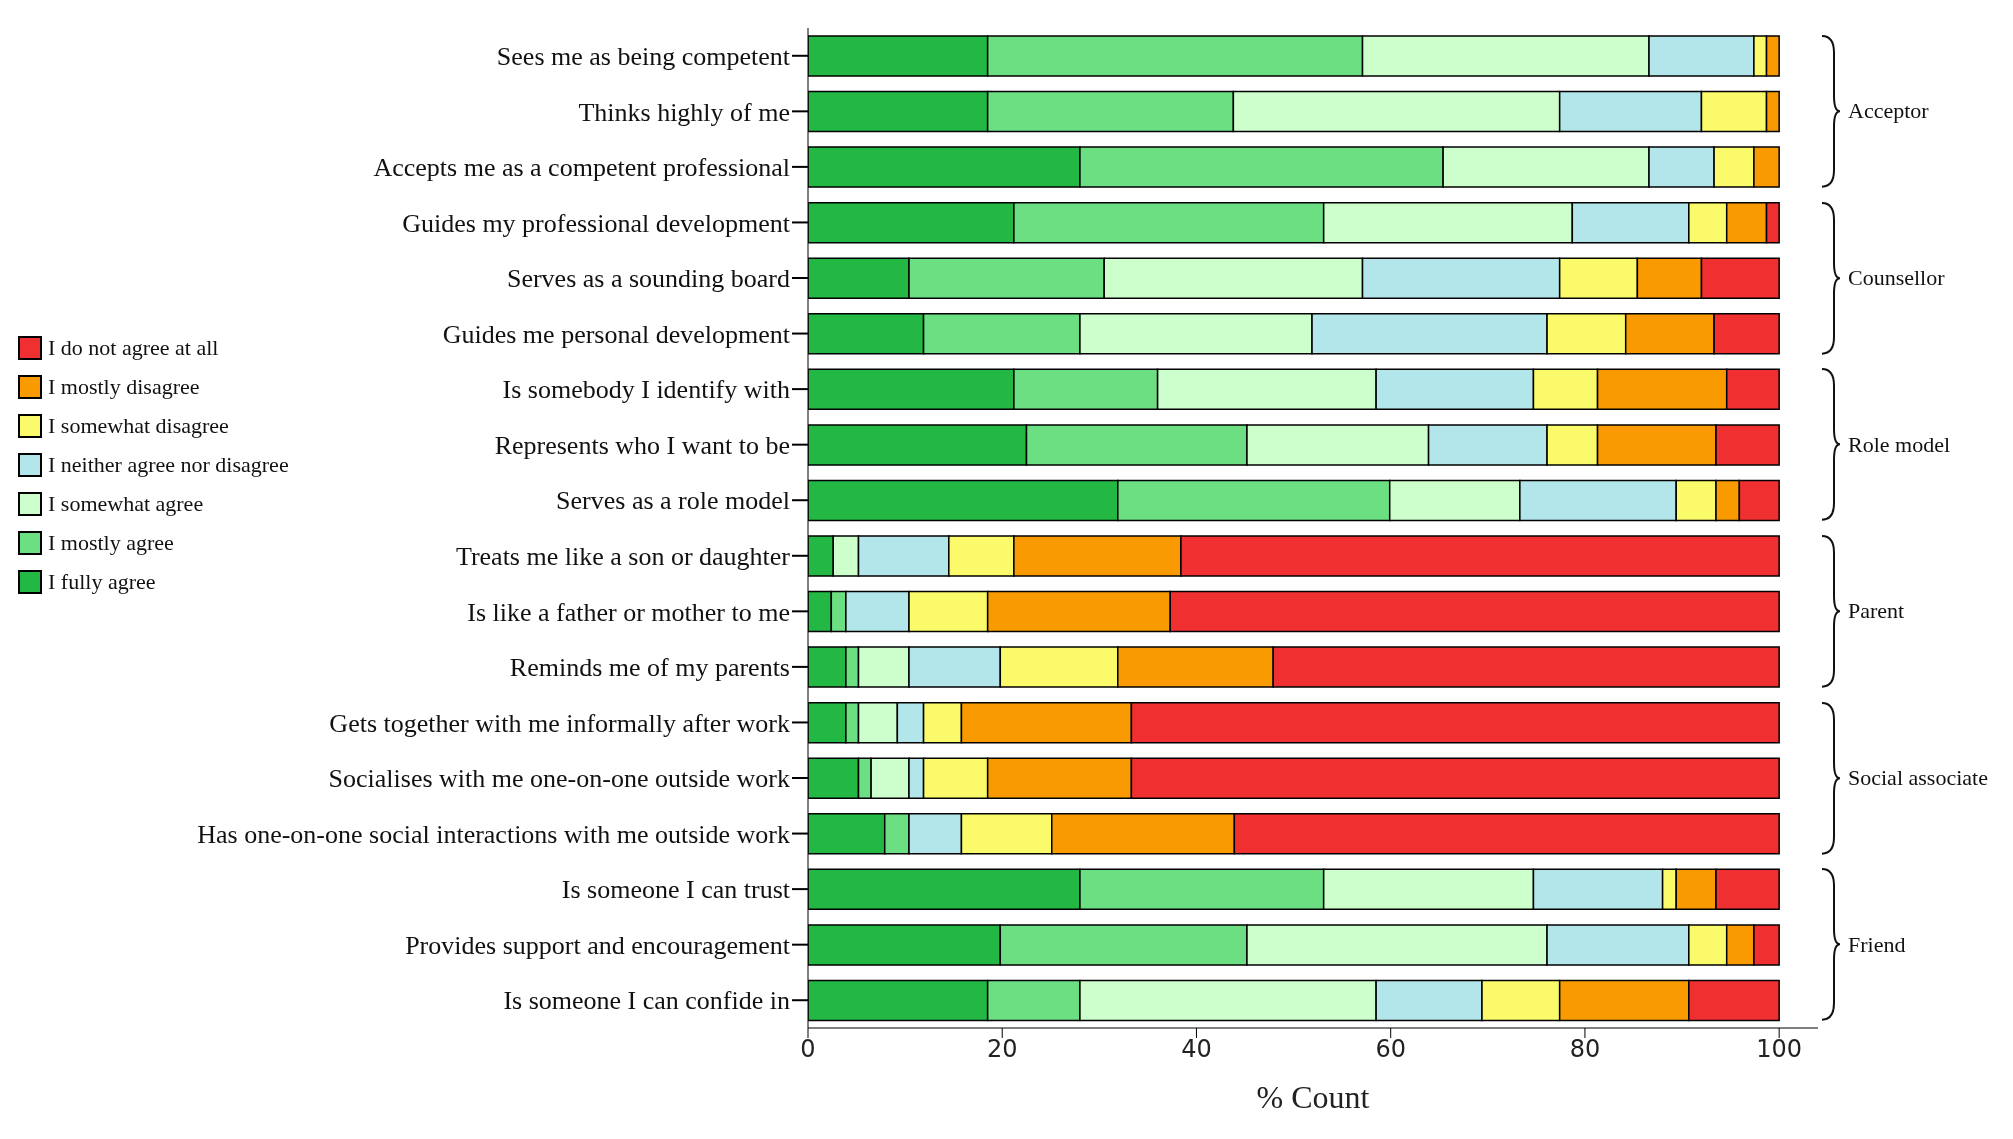 This screenshot has width=2013, height=1139. I want to click on y-tick-label: Accepts me as a competent professional, so click(581, 168).